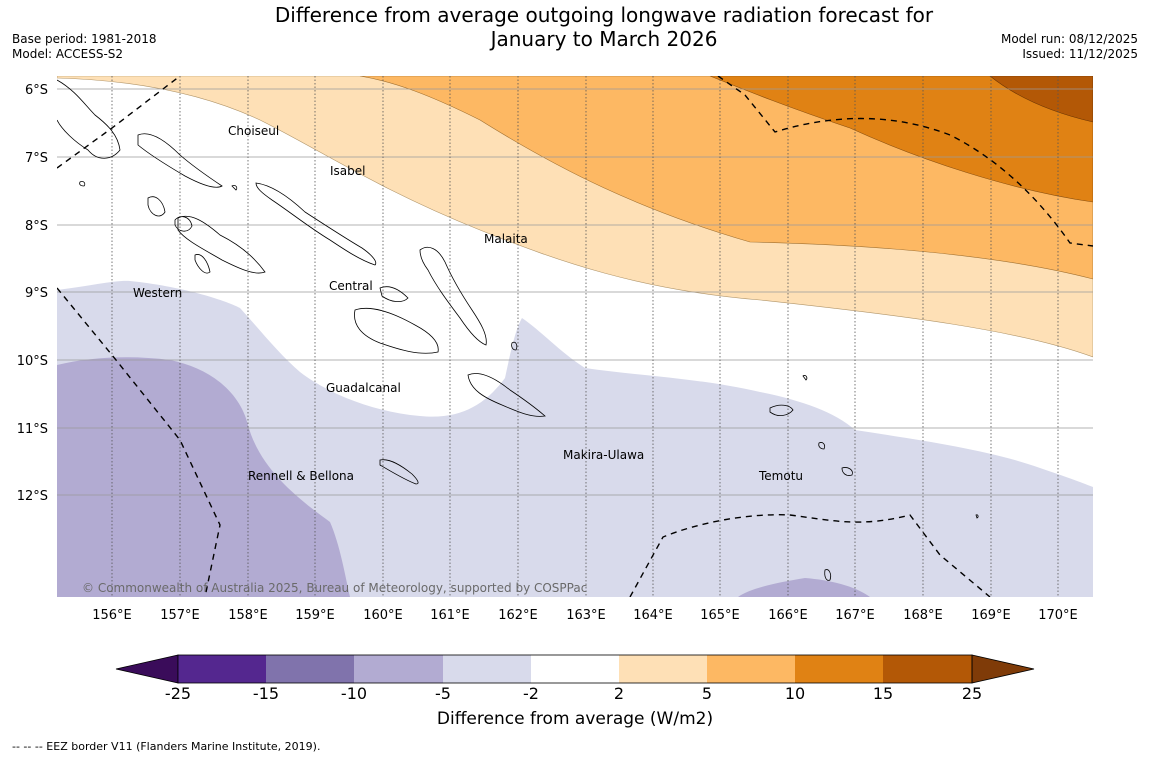 This screenshot has width=1150, height=758. I want to click on lon-label: 157°E, so click(180, 615).